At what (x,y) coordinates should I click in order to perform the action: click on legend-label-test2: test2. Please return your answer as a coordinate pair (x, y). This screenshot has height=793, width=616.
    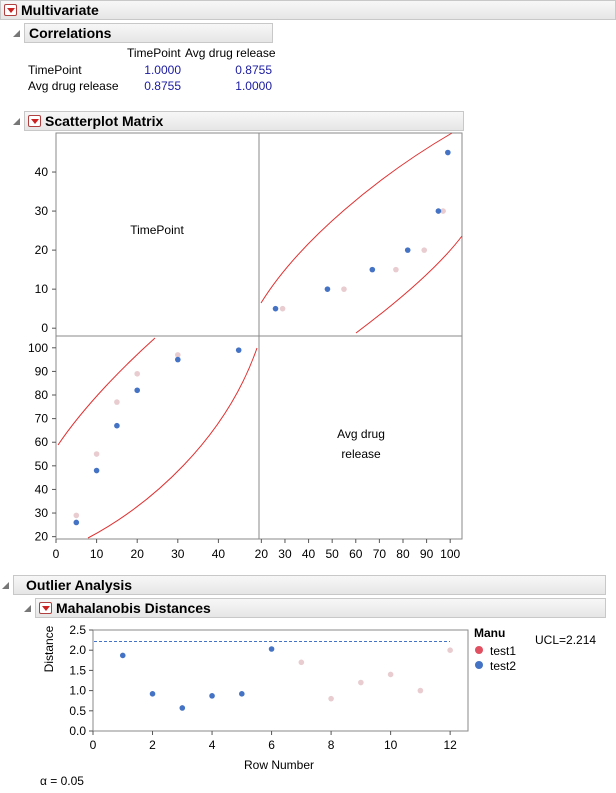
    Looking at the image, I should click on (503, 666).